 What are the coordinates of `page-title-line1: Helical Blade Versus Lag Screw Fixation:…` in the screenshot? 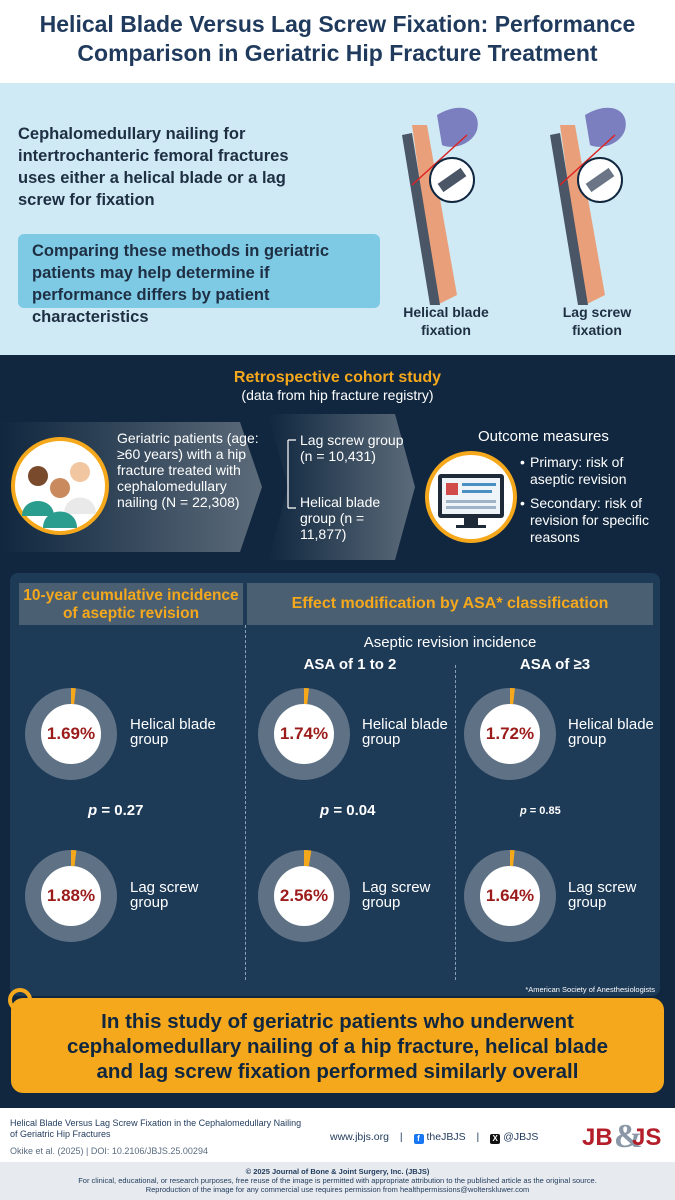 It's located at (337, 24).